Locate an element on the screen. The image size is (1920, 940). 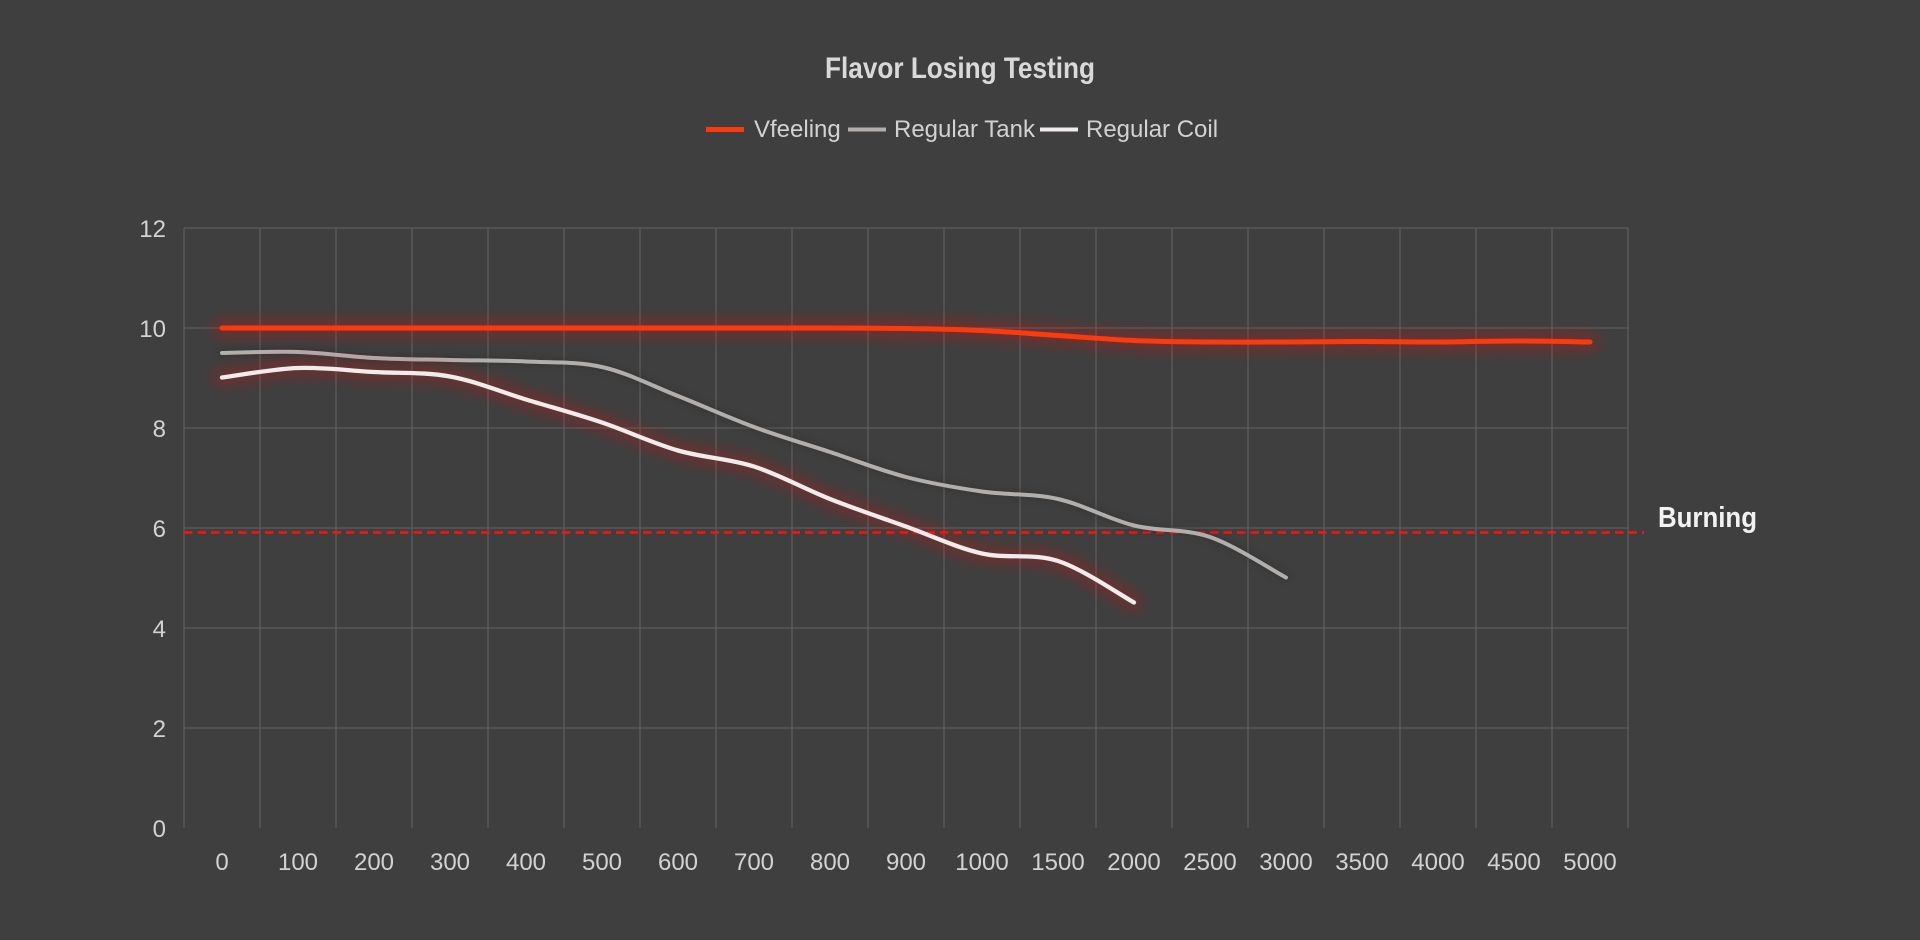
svg-text: 4500 is located at coordinates (1513, 862).